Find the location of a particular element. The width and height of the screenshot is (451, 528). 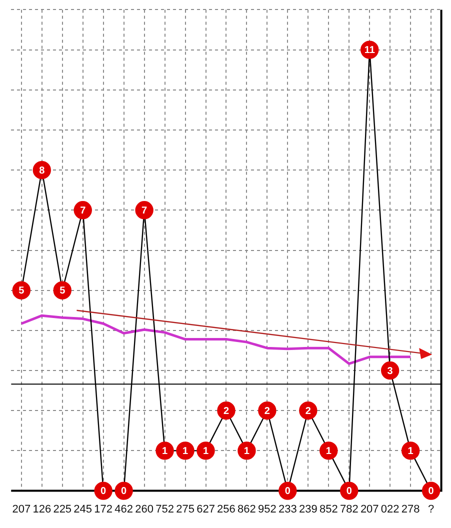

data-label: 3 is located at coordinates (390, 371).